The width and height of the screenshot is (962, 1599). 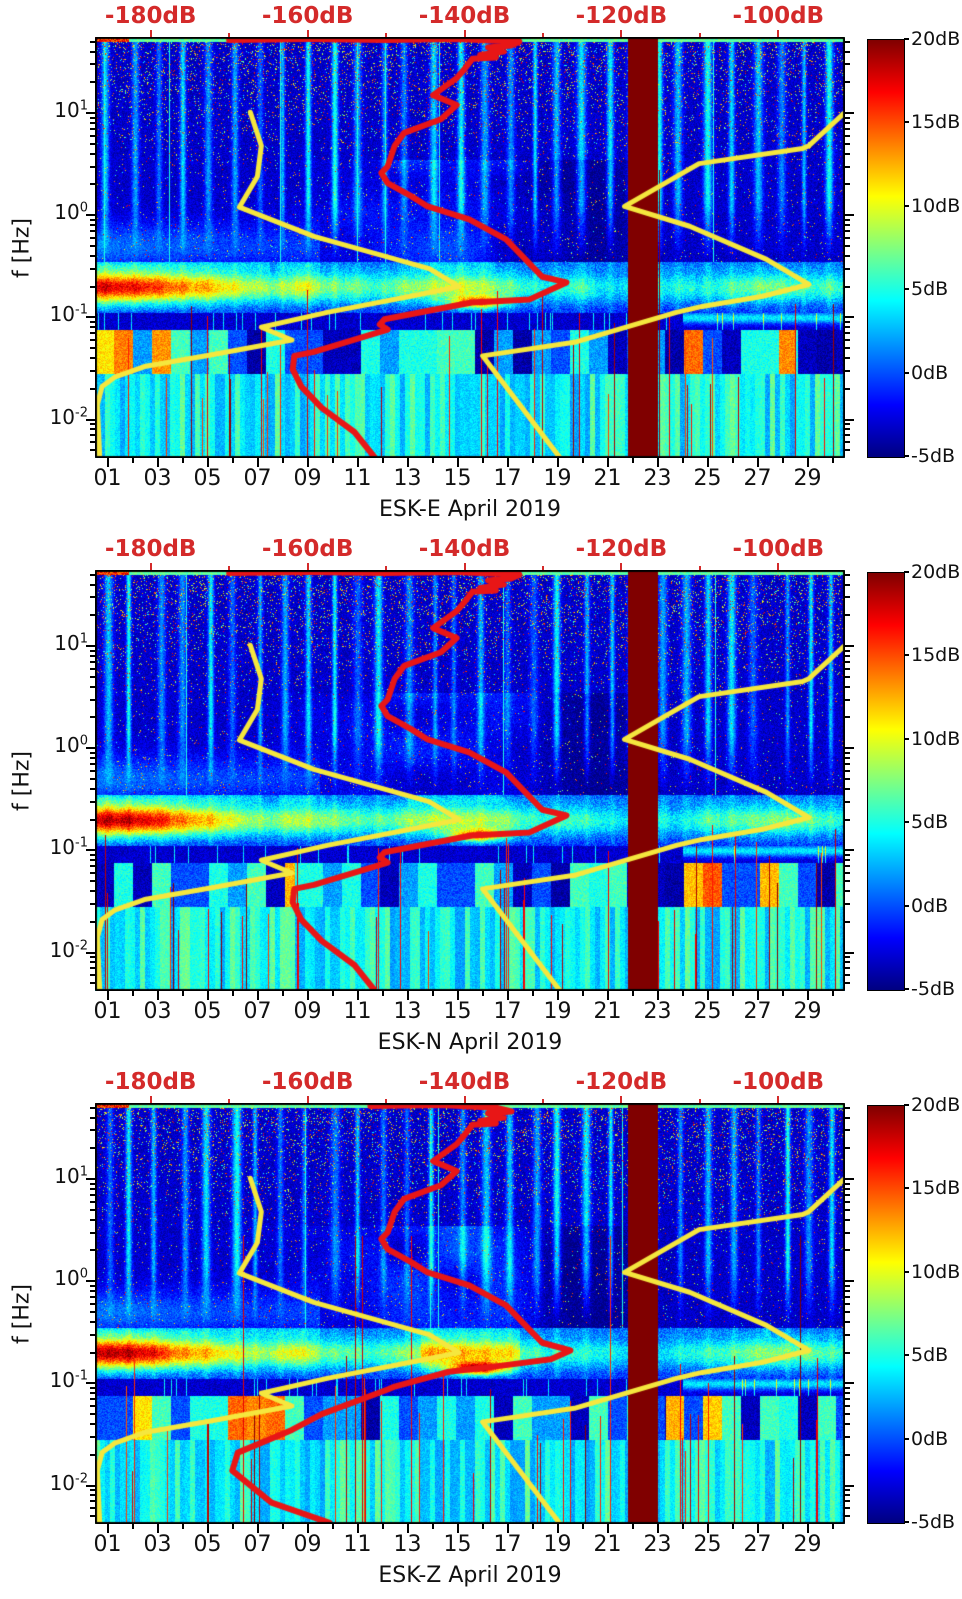 I want to click on x-tick-label: 09, so click(x=307, y=1011).